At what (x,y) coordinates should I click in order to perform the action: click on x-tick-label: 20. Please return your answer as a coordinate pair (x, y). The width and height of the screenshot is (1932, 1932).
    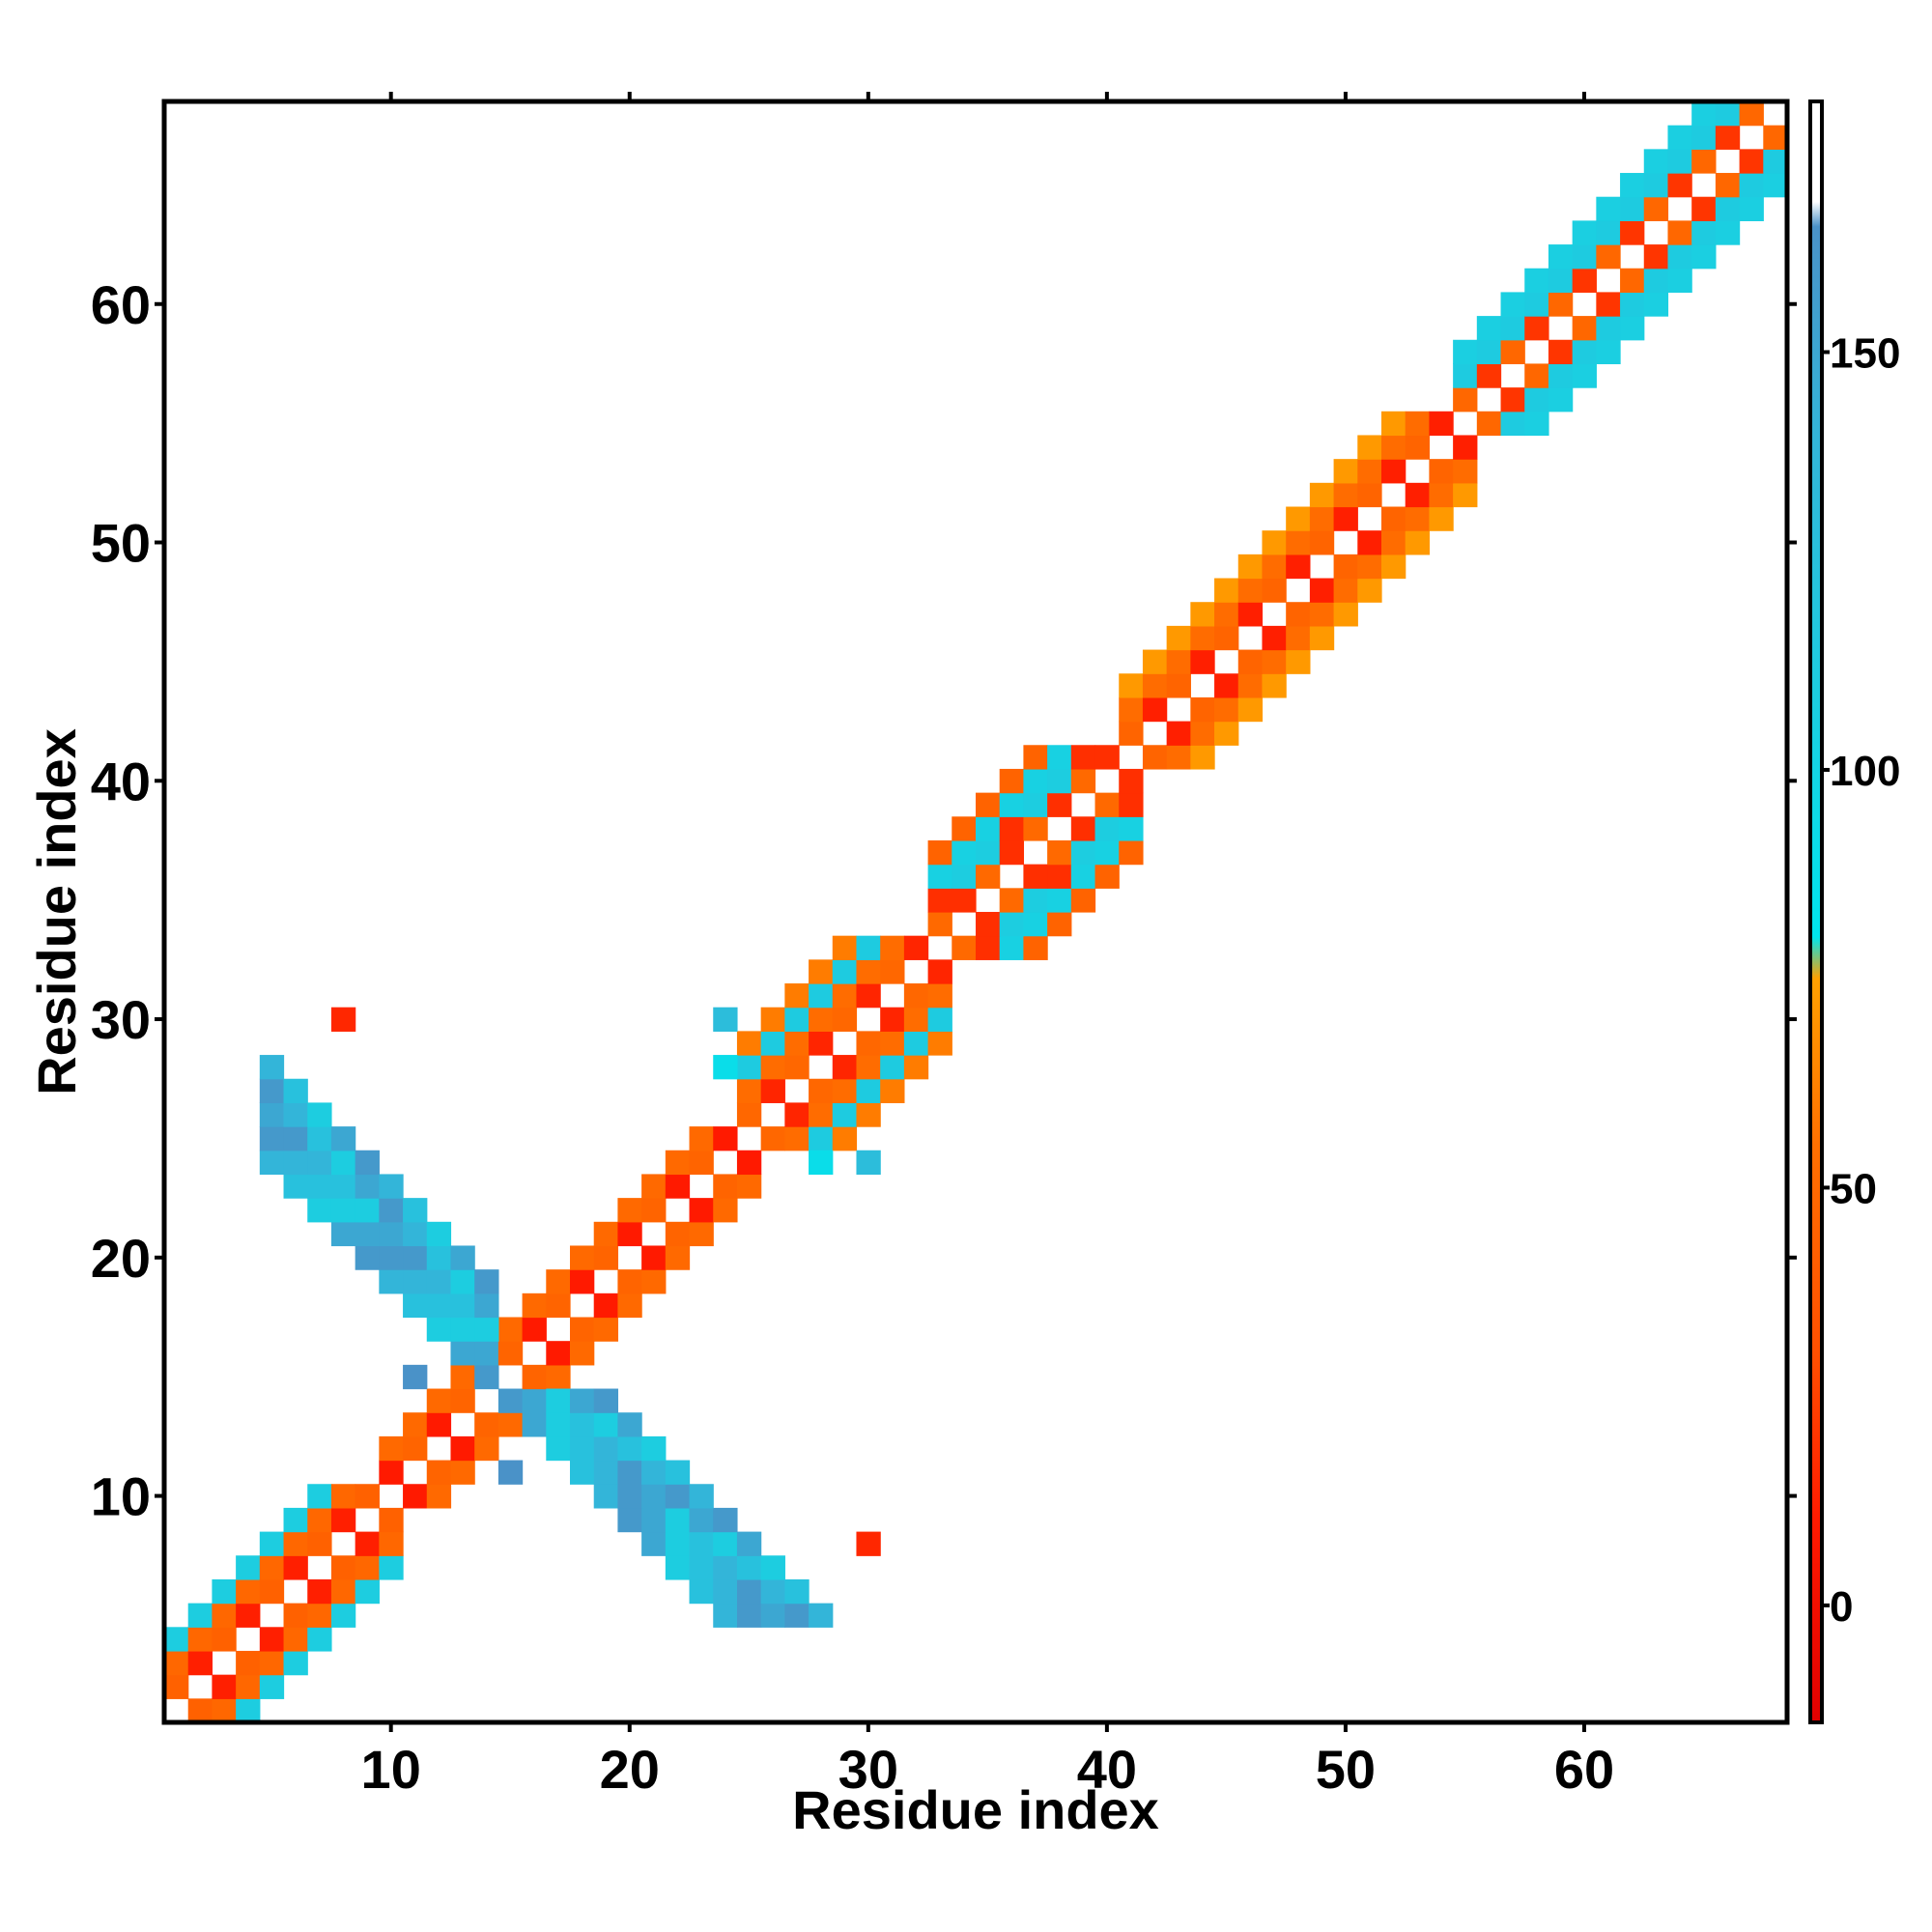
    Looking at the image, I should click on (630, 1769).